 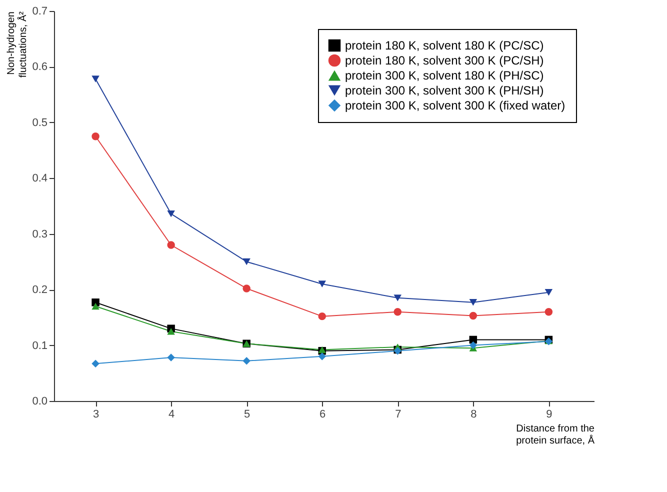 What do you see at coordinates (444, 45) in the screenshot?
I see `legend-label: protein 180 K, solvent 180 K (PC/SC)` at bounding box center [444, 45].